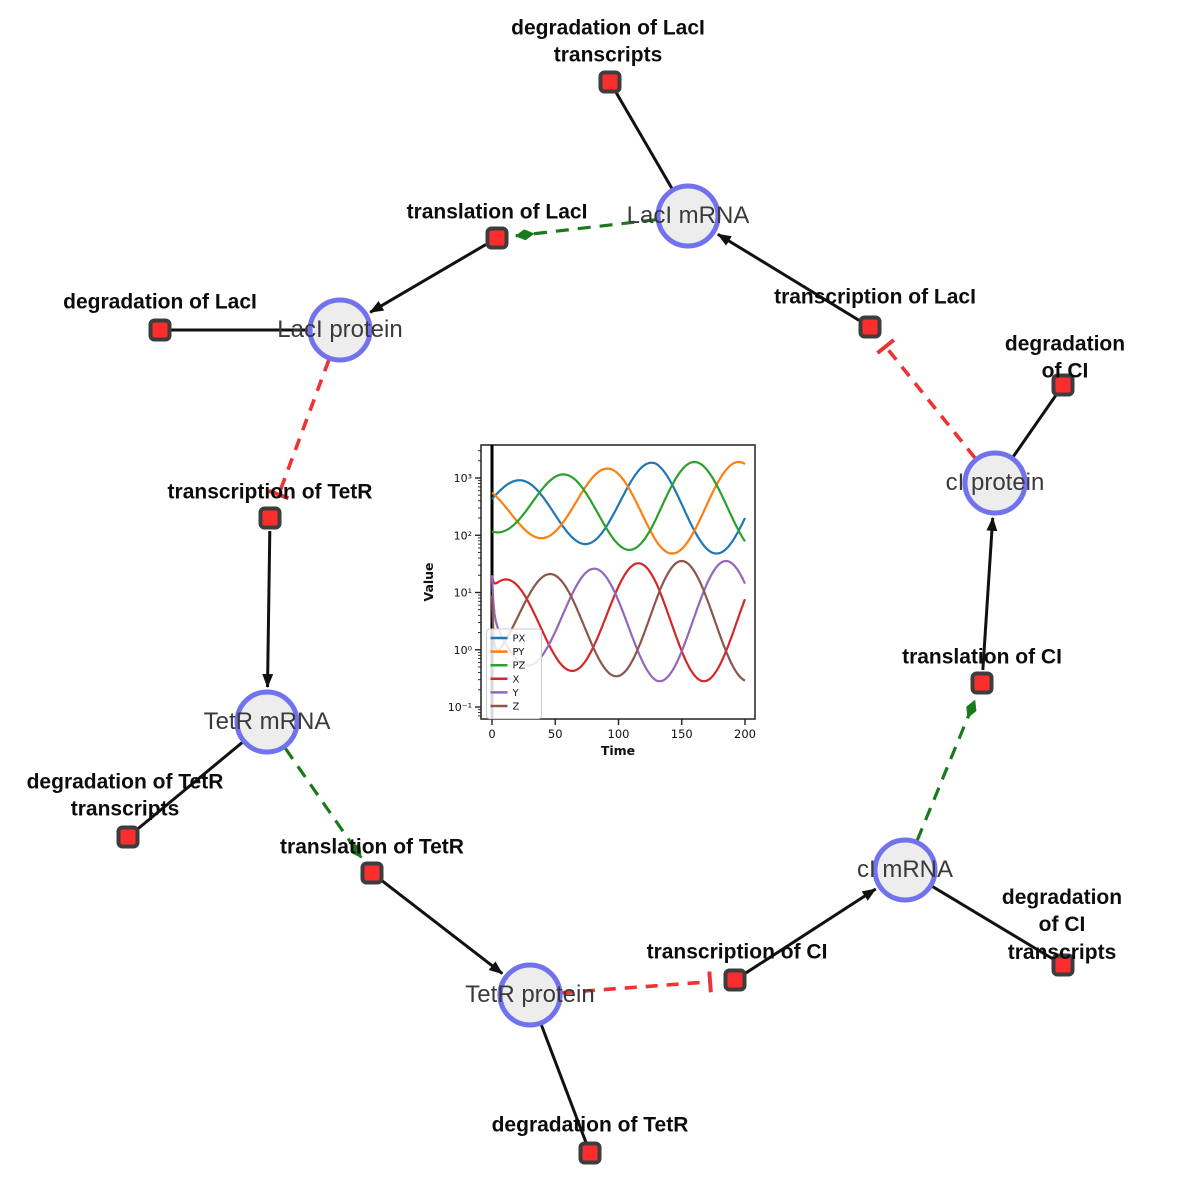 This screenshot has width=1189, height=1200. Describe the element at coordinates (610, 82) in the screenshot. I see `reaction-node-deg_laci_tx` at that location.